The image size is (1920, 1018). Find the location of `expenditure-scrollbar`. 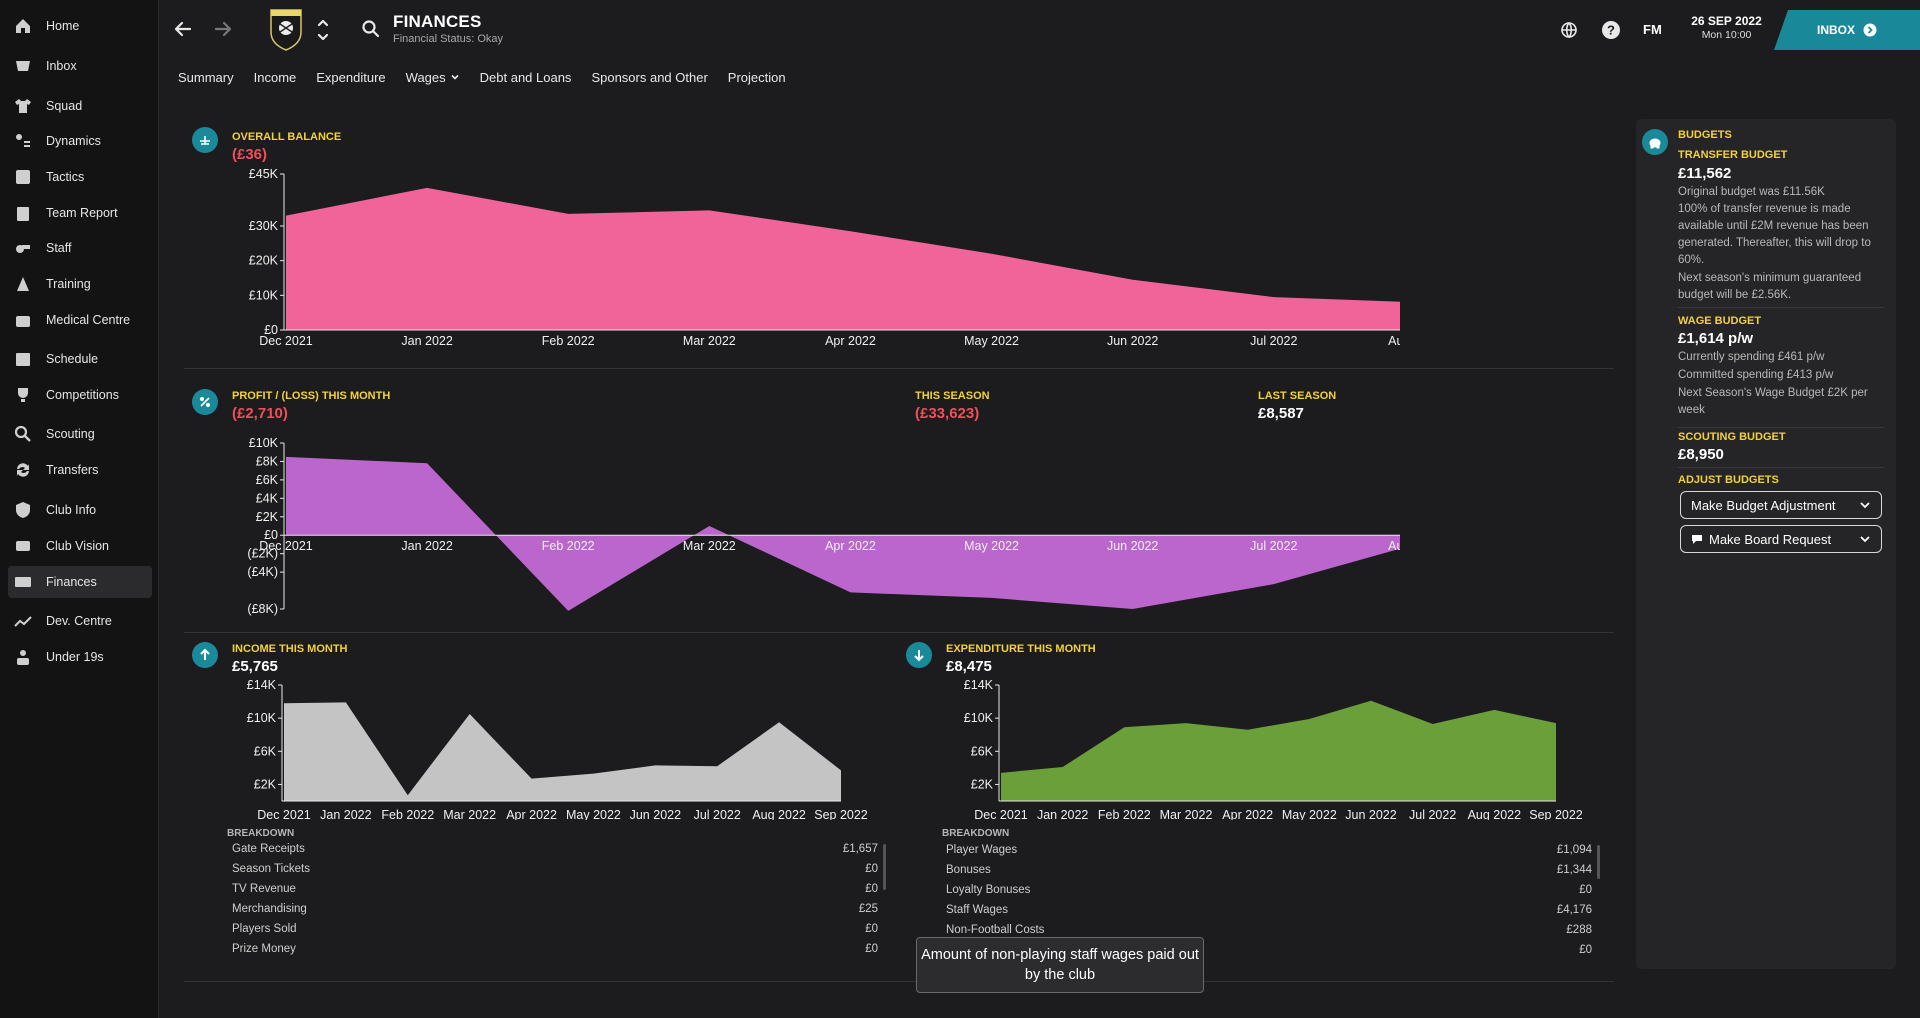

expenditure-scrollbar is located at coordinates (1598, 862).